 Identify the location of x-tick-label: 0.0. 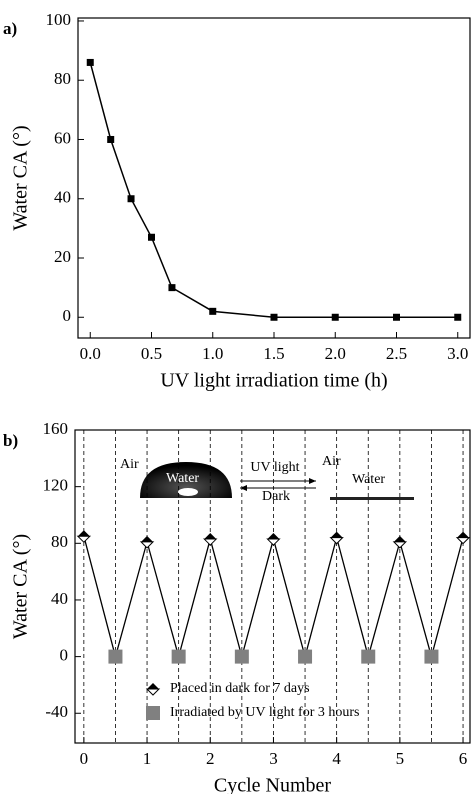
(90, 353).